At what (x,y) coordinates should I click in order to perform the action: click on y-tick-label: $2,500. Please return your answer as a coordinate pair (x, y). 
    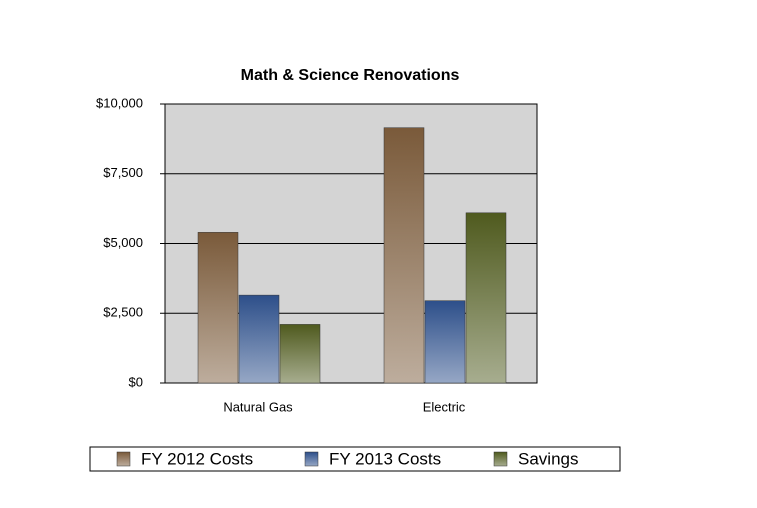
    Looking at the image, I should click on (123, 312).